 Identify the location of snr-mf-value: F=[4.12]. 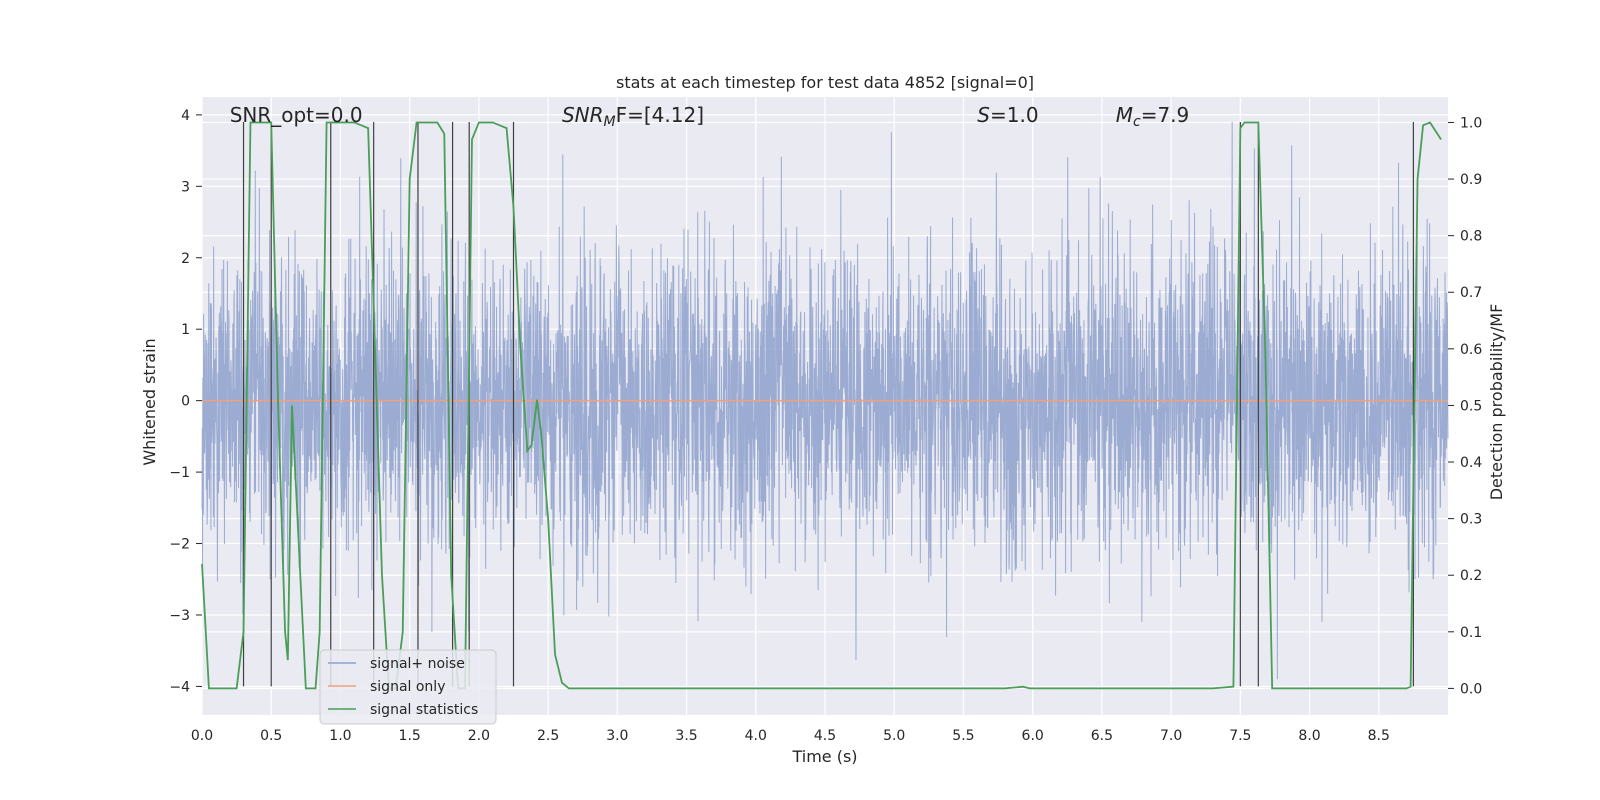
(660, 115).